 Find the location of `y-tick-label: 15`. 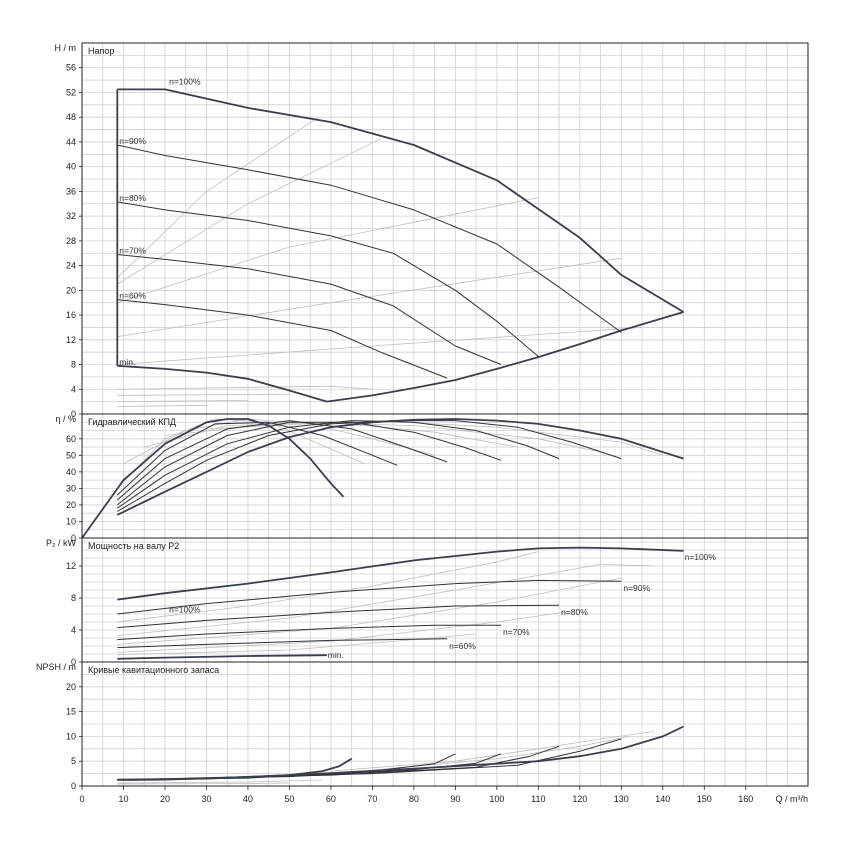

y-tick-label: 15 is located at coordinates (71, 712).